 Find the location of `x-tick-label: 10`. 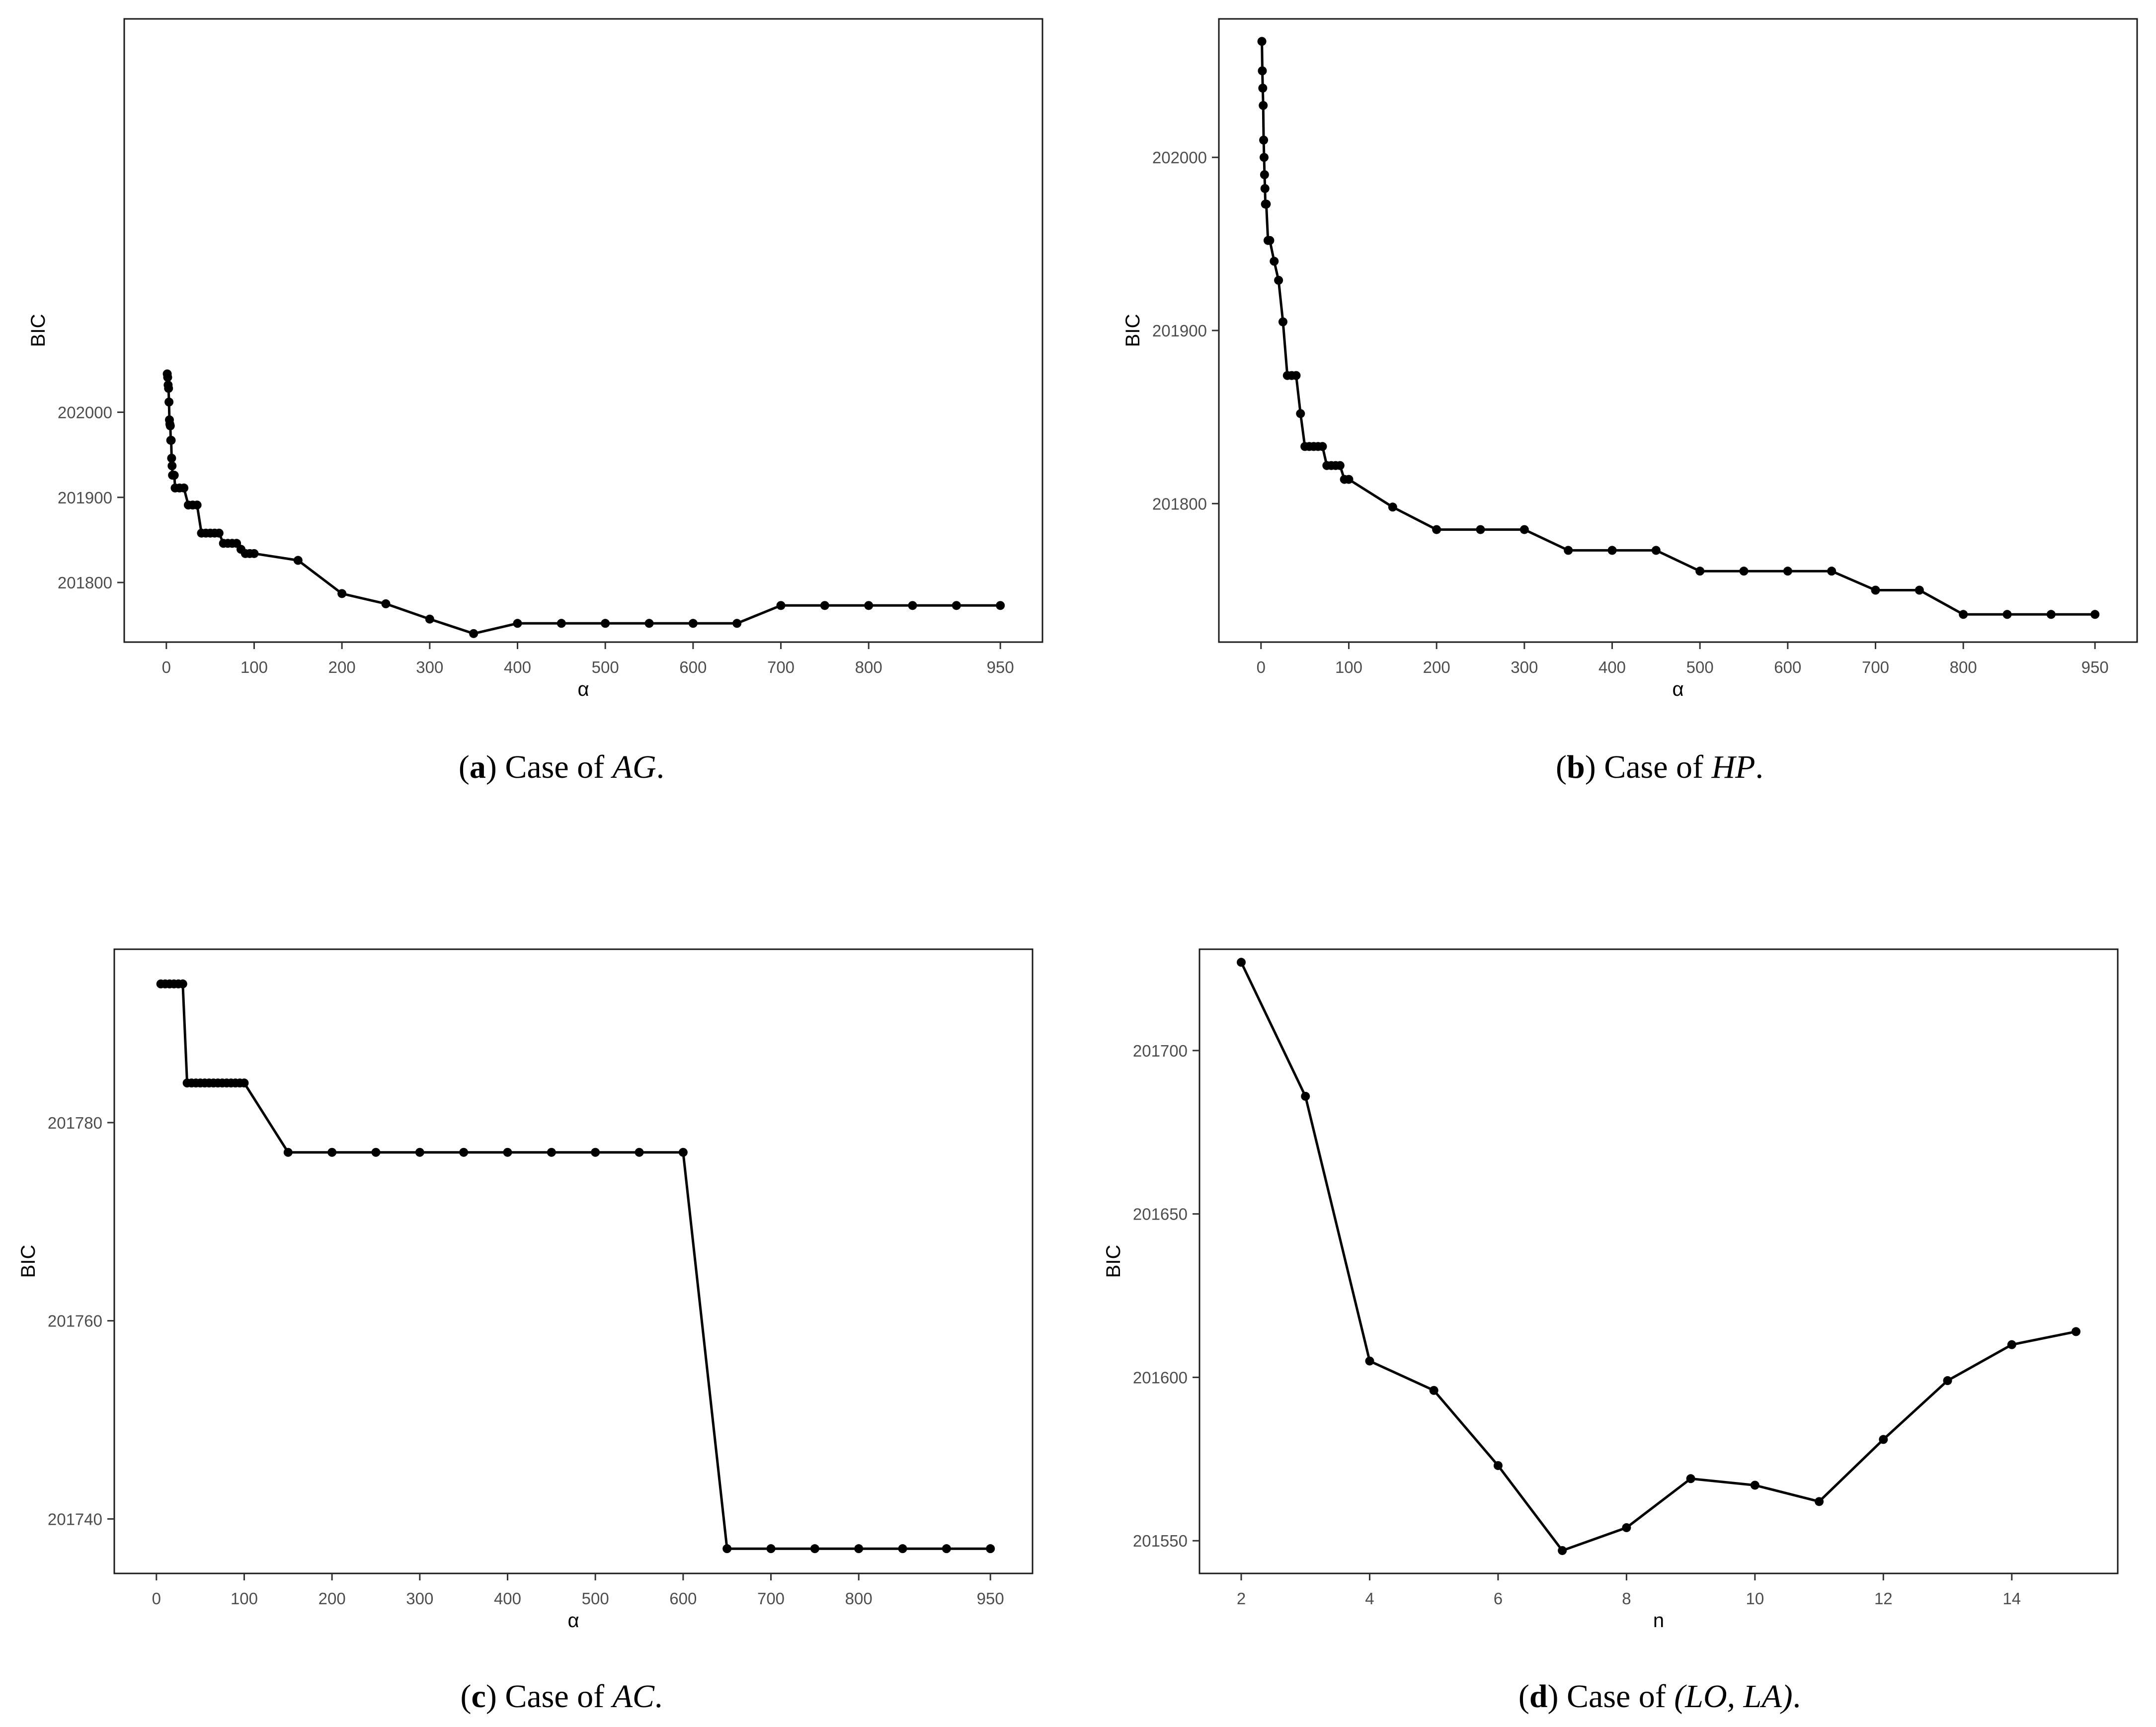

x-tick-label: 10 is located at coordinates (1755, 1598).